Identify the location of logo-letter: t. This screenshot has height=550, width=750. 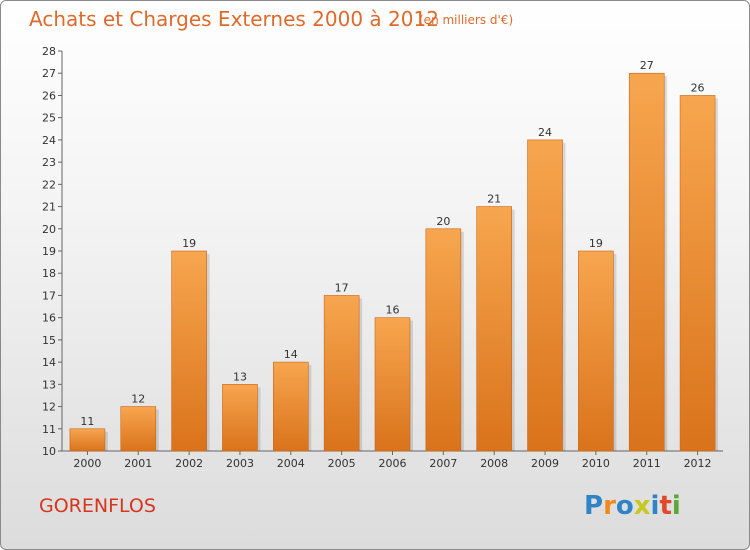
(665, 506).